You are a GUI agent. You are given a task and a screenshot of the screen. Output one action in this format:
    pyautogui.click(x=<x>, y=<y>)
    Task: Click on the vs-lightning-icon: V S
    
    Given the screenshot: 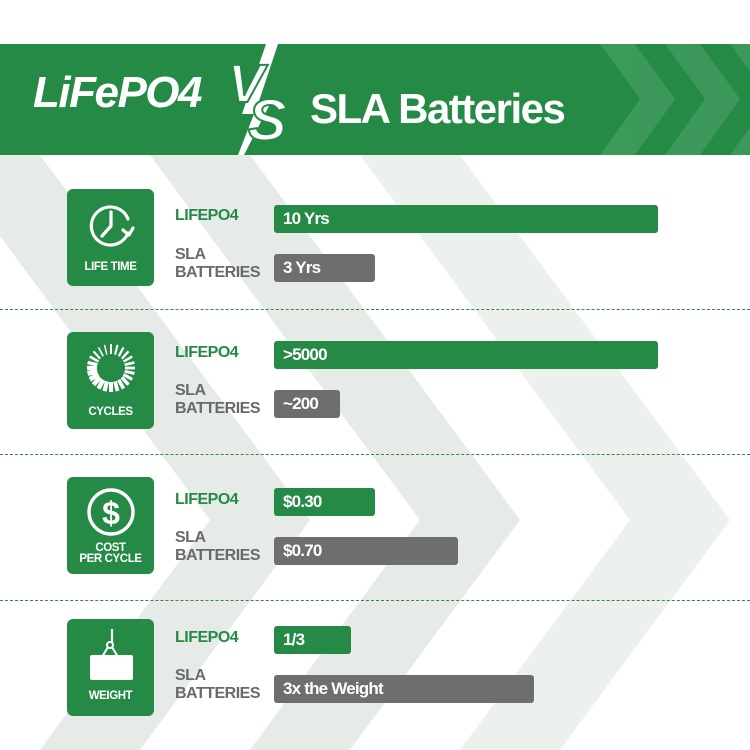 What is the action you would take?
    pyautogui.click(x=259, y=99)
    